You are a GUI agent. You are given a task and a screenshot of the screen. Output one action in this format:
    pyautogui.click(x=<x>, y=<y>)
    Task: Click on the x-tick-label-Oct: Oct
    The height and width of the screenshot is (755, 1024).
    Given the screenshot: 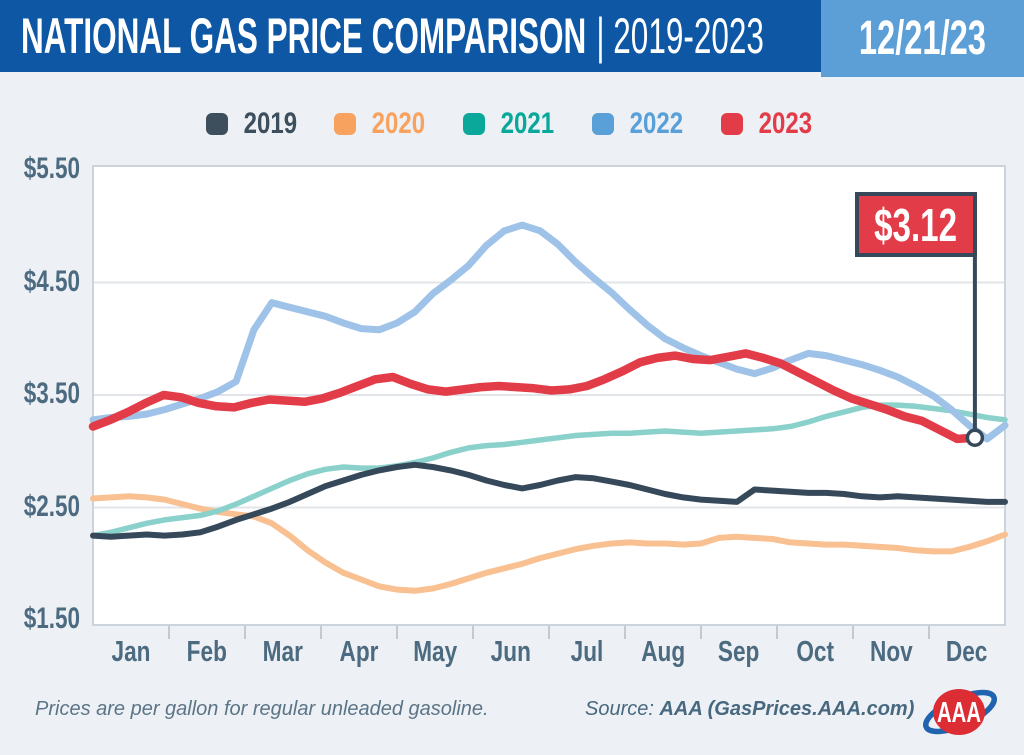 What is the action you would take?
    pyautogui.click(x=815, y=652)
    